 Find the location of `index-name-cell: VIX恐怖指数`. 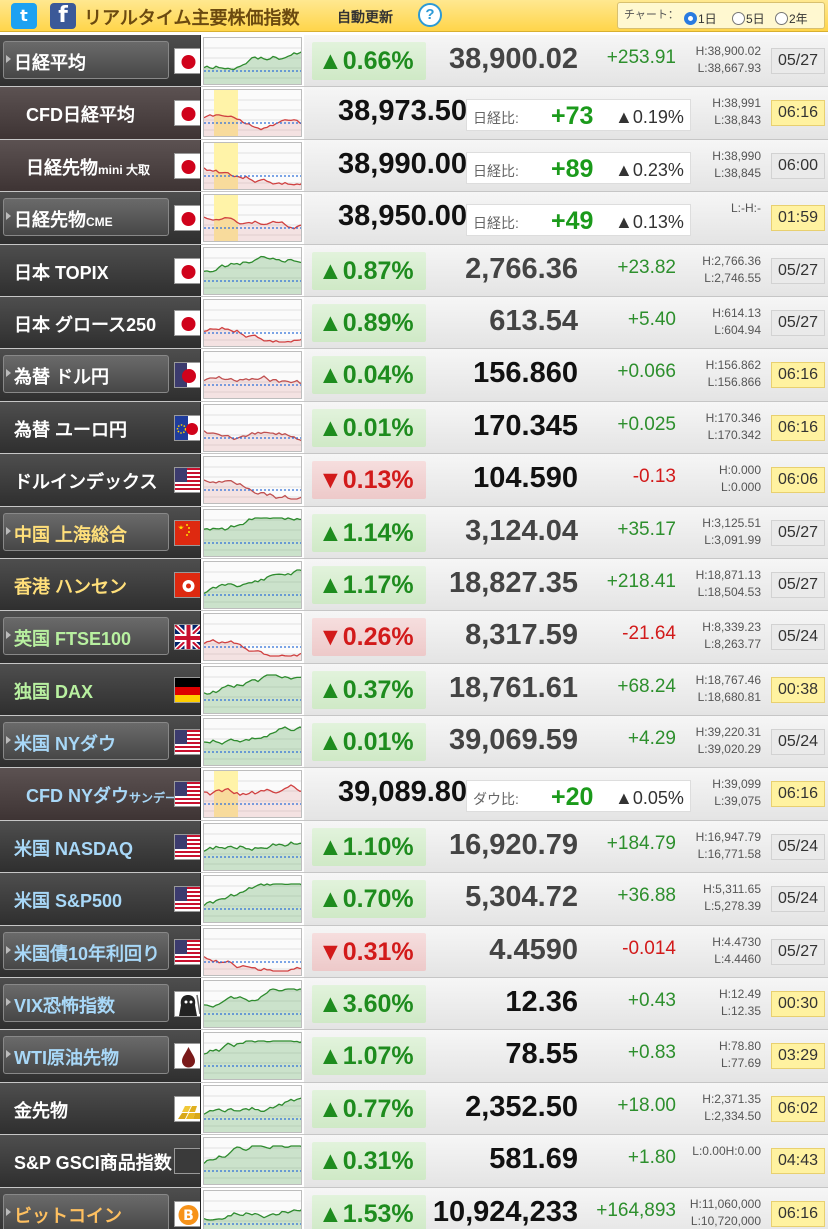

index-name-cell: VIX恐怖指数 is located at coordinates (100, 1004).